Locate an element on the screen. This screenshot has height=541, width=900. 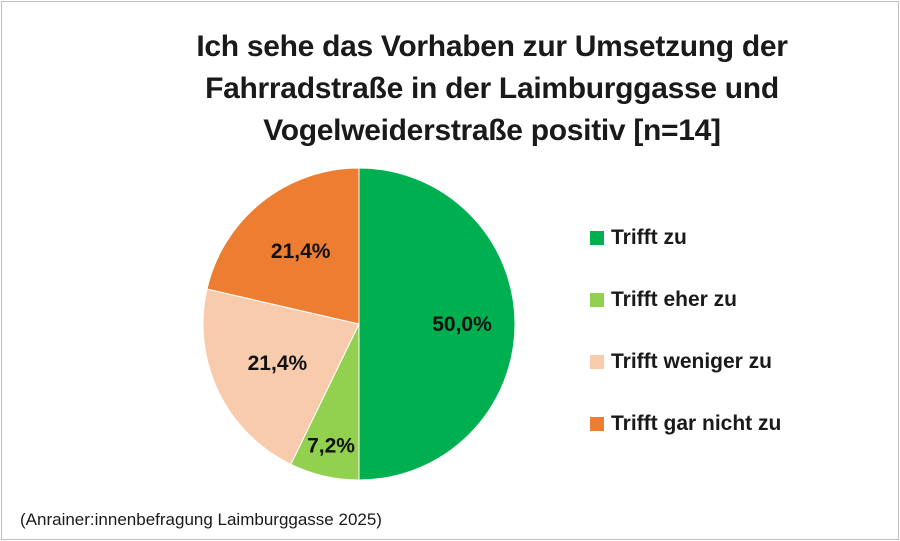
chart-title-line-2: Fahrradstraße in der Laimburggasse und is located at coordinates (492, 88).